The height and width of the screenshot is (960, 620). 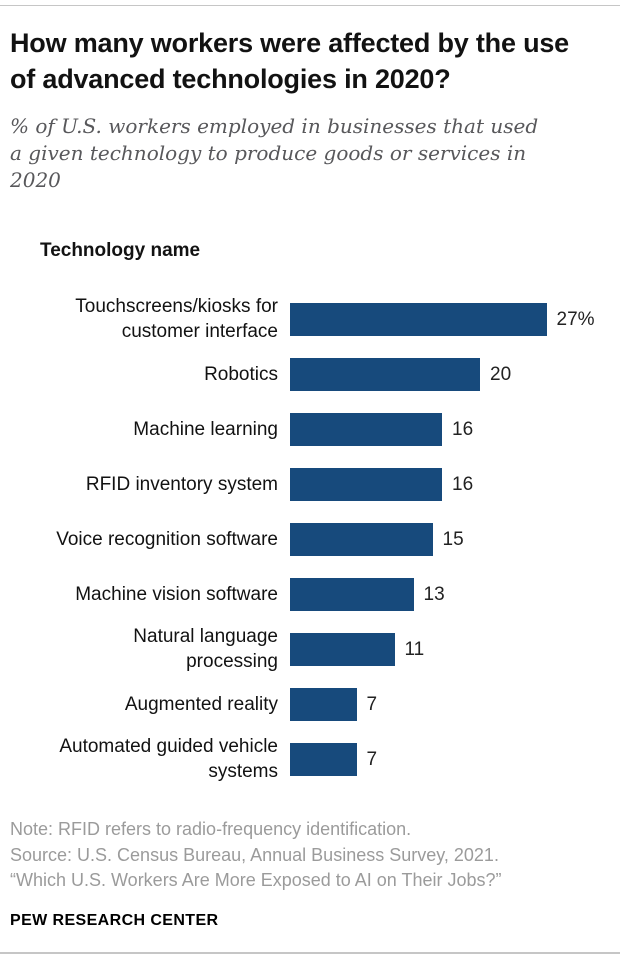 What do you see at coordinates (176, 594) in the screenshot?
I see `category-label: Machine vision software` at bounding box center [176, 594].